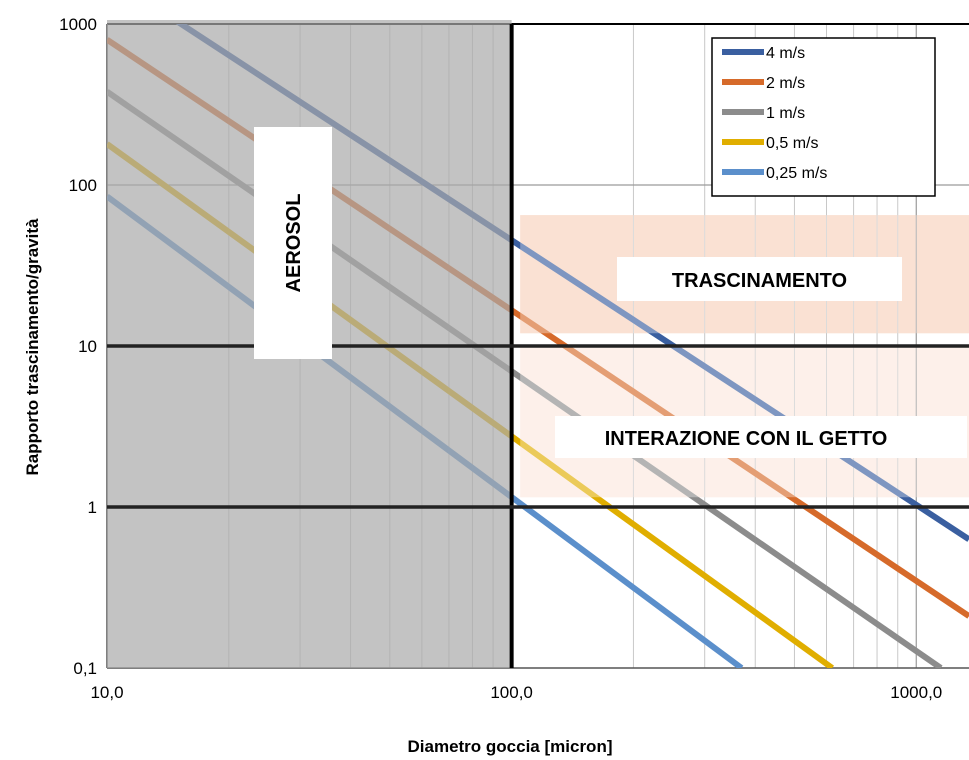 This screenshot has height=760, width=969. I want to click on x-axis-title: Diametro goccia [micron], so click(510, 746).